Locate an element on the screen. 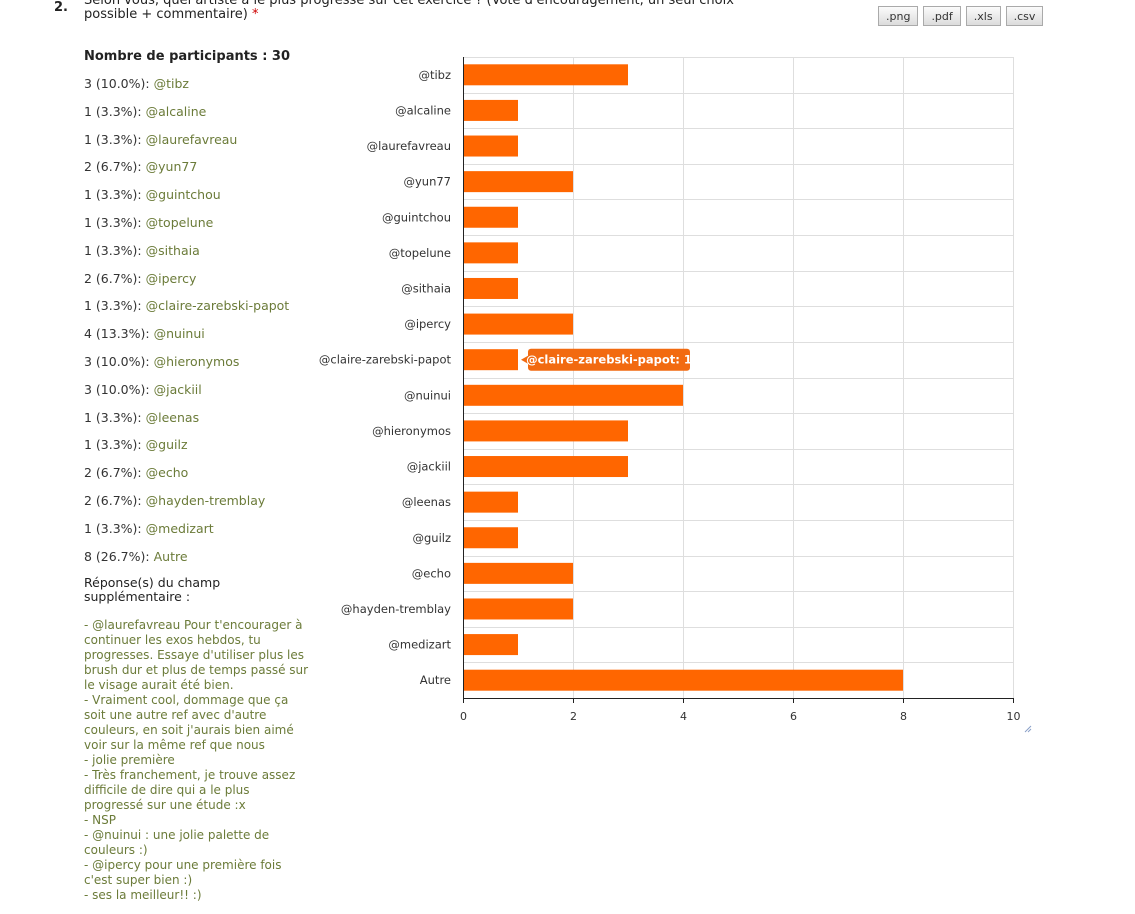 The width and height of the screenshot is (1135, 914). result-count: 4 (13.3%): is located at coordinates (117, 334).